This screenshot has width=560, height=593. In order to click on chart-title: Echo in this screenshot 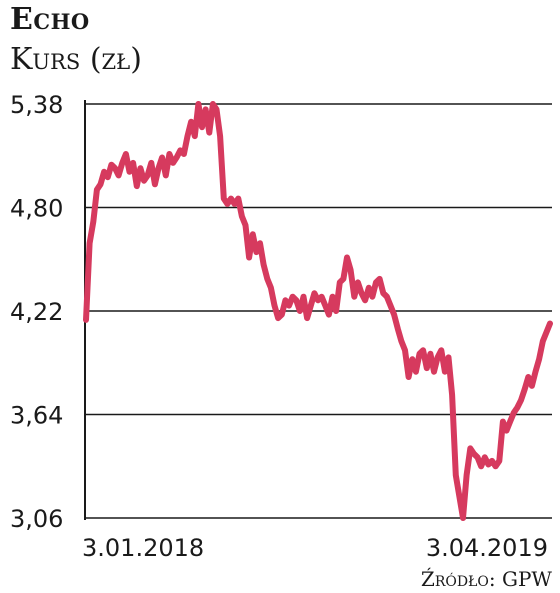, I will do `click(50, 19)`.